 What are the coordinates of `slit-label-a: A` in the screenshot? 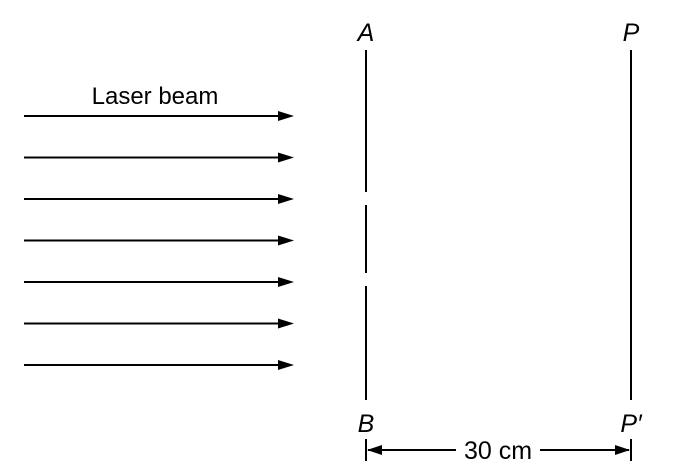 It's located at (365, 33).